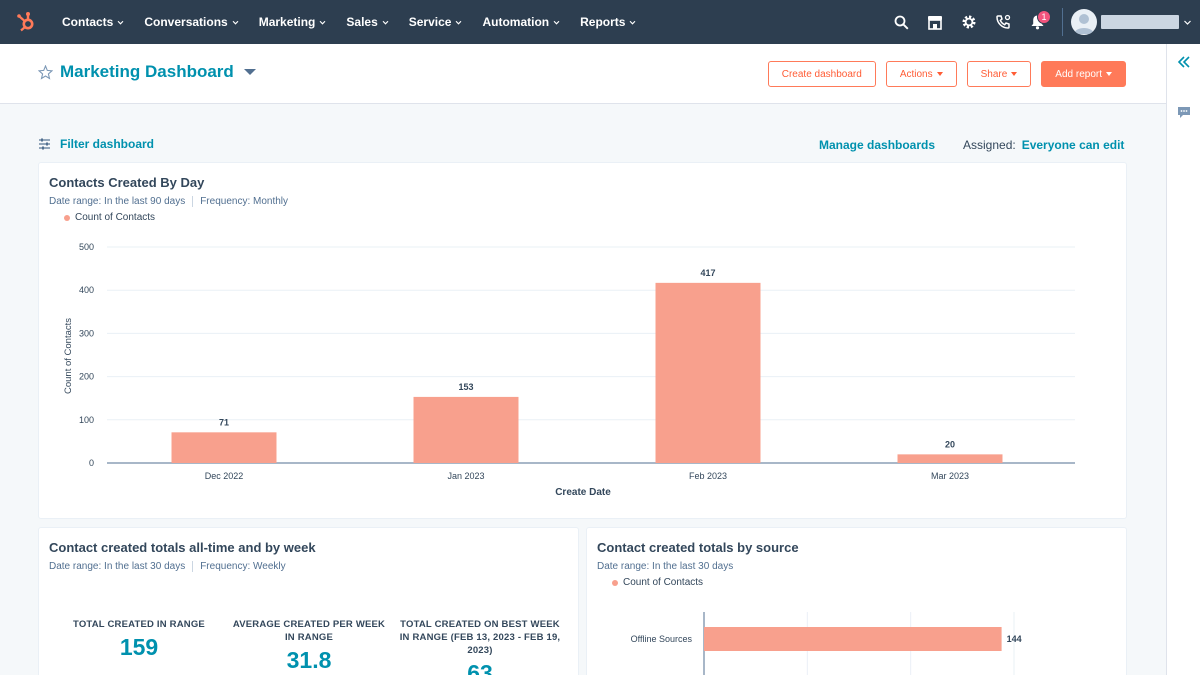 The image size is (1200, 675). I want to click on nav-menu-marketing: Marketing, so click(293, 22).